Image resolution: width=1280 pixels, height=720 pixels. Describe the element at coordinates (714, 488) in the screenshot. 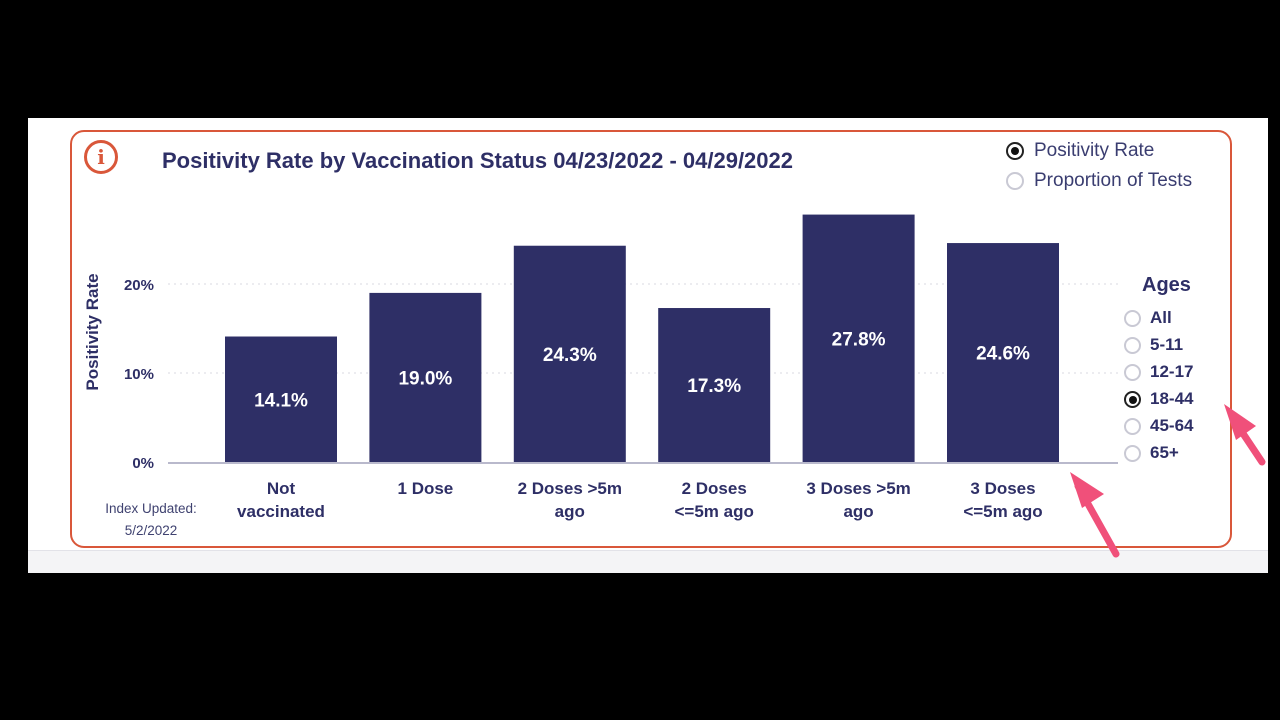

I see `x-tick-label: 2 Doses` at that location.